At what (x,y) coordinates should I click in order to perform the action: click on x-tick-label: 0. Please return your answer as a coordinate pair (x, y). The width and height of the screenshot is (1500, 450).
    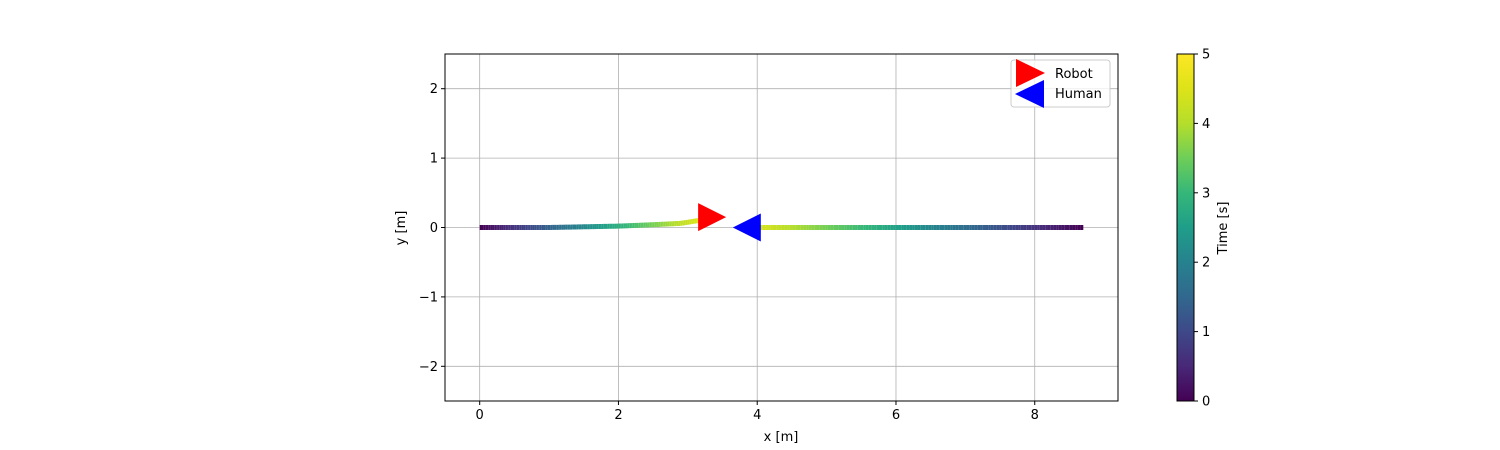
    Looking at the image, I should click on (480, 415).